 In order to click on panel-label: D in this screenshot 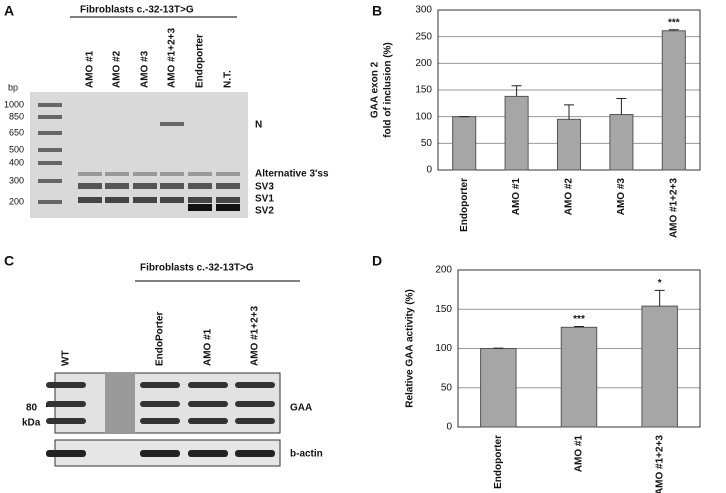, I will do `click(377, 261)`.